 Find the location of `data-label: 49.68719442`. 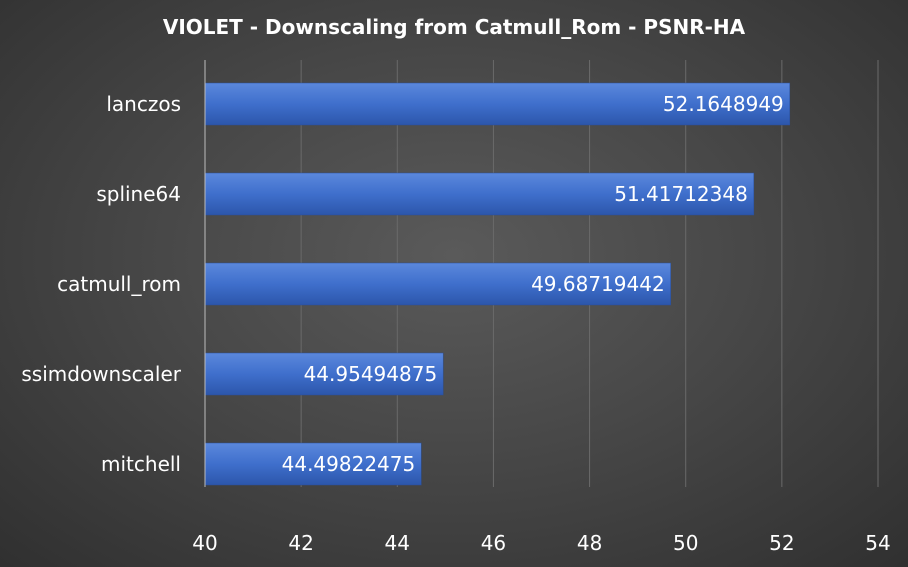

data-label: 49.68719442 is located at coordinates (598, 284).